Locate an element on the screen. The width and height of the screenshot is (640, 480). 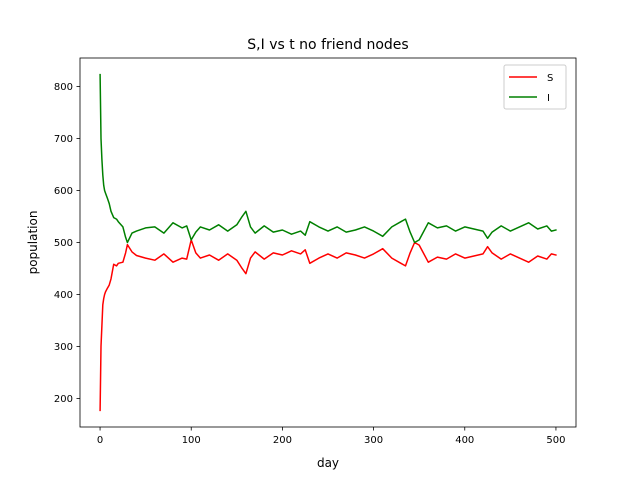
y-tick-label: 400 is located at coordinates (63, 295).